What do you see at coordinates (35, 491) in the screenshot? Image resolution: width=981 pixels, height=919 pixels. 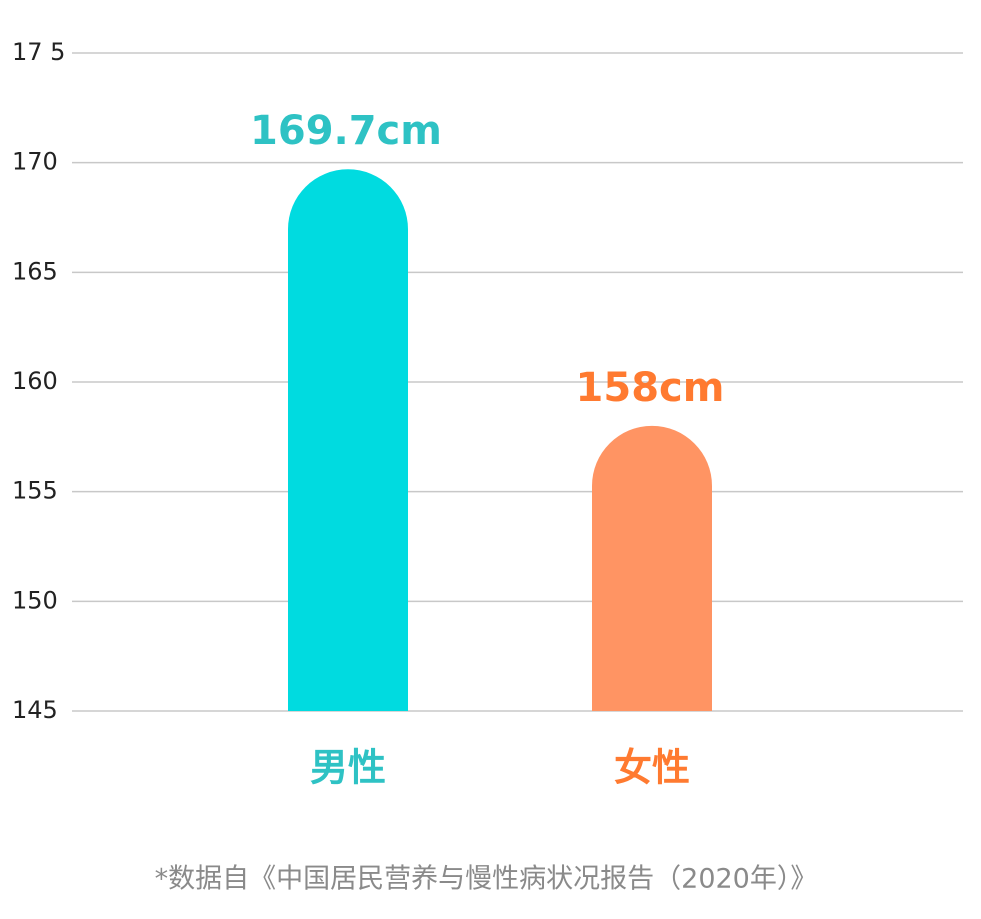 I see `y-tick-label: 155` at bounding box center [35, 491].